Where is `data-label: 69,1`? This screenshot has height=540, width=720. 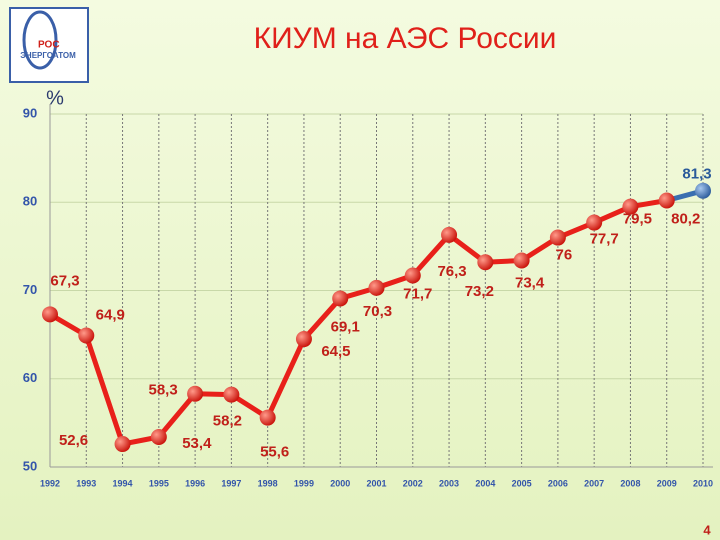 data-label: 69,1 is located at coordinates (345, 326).